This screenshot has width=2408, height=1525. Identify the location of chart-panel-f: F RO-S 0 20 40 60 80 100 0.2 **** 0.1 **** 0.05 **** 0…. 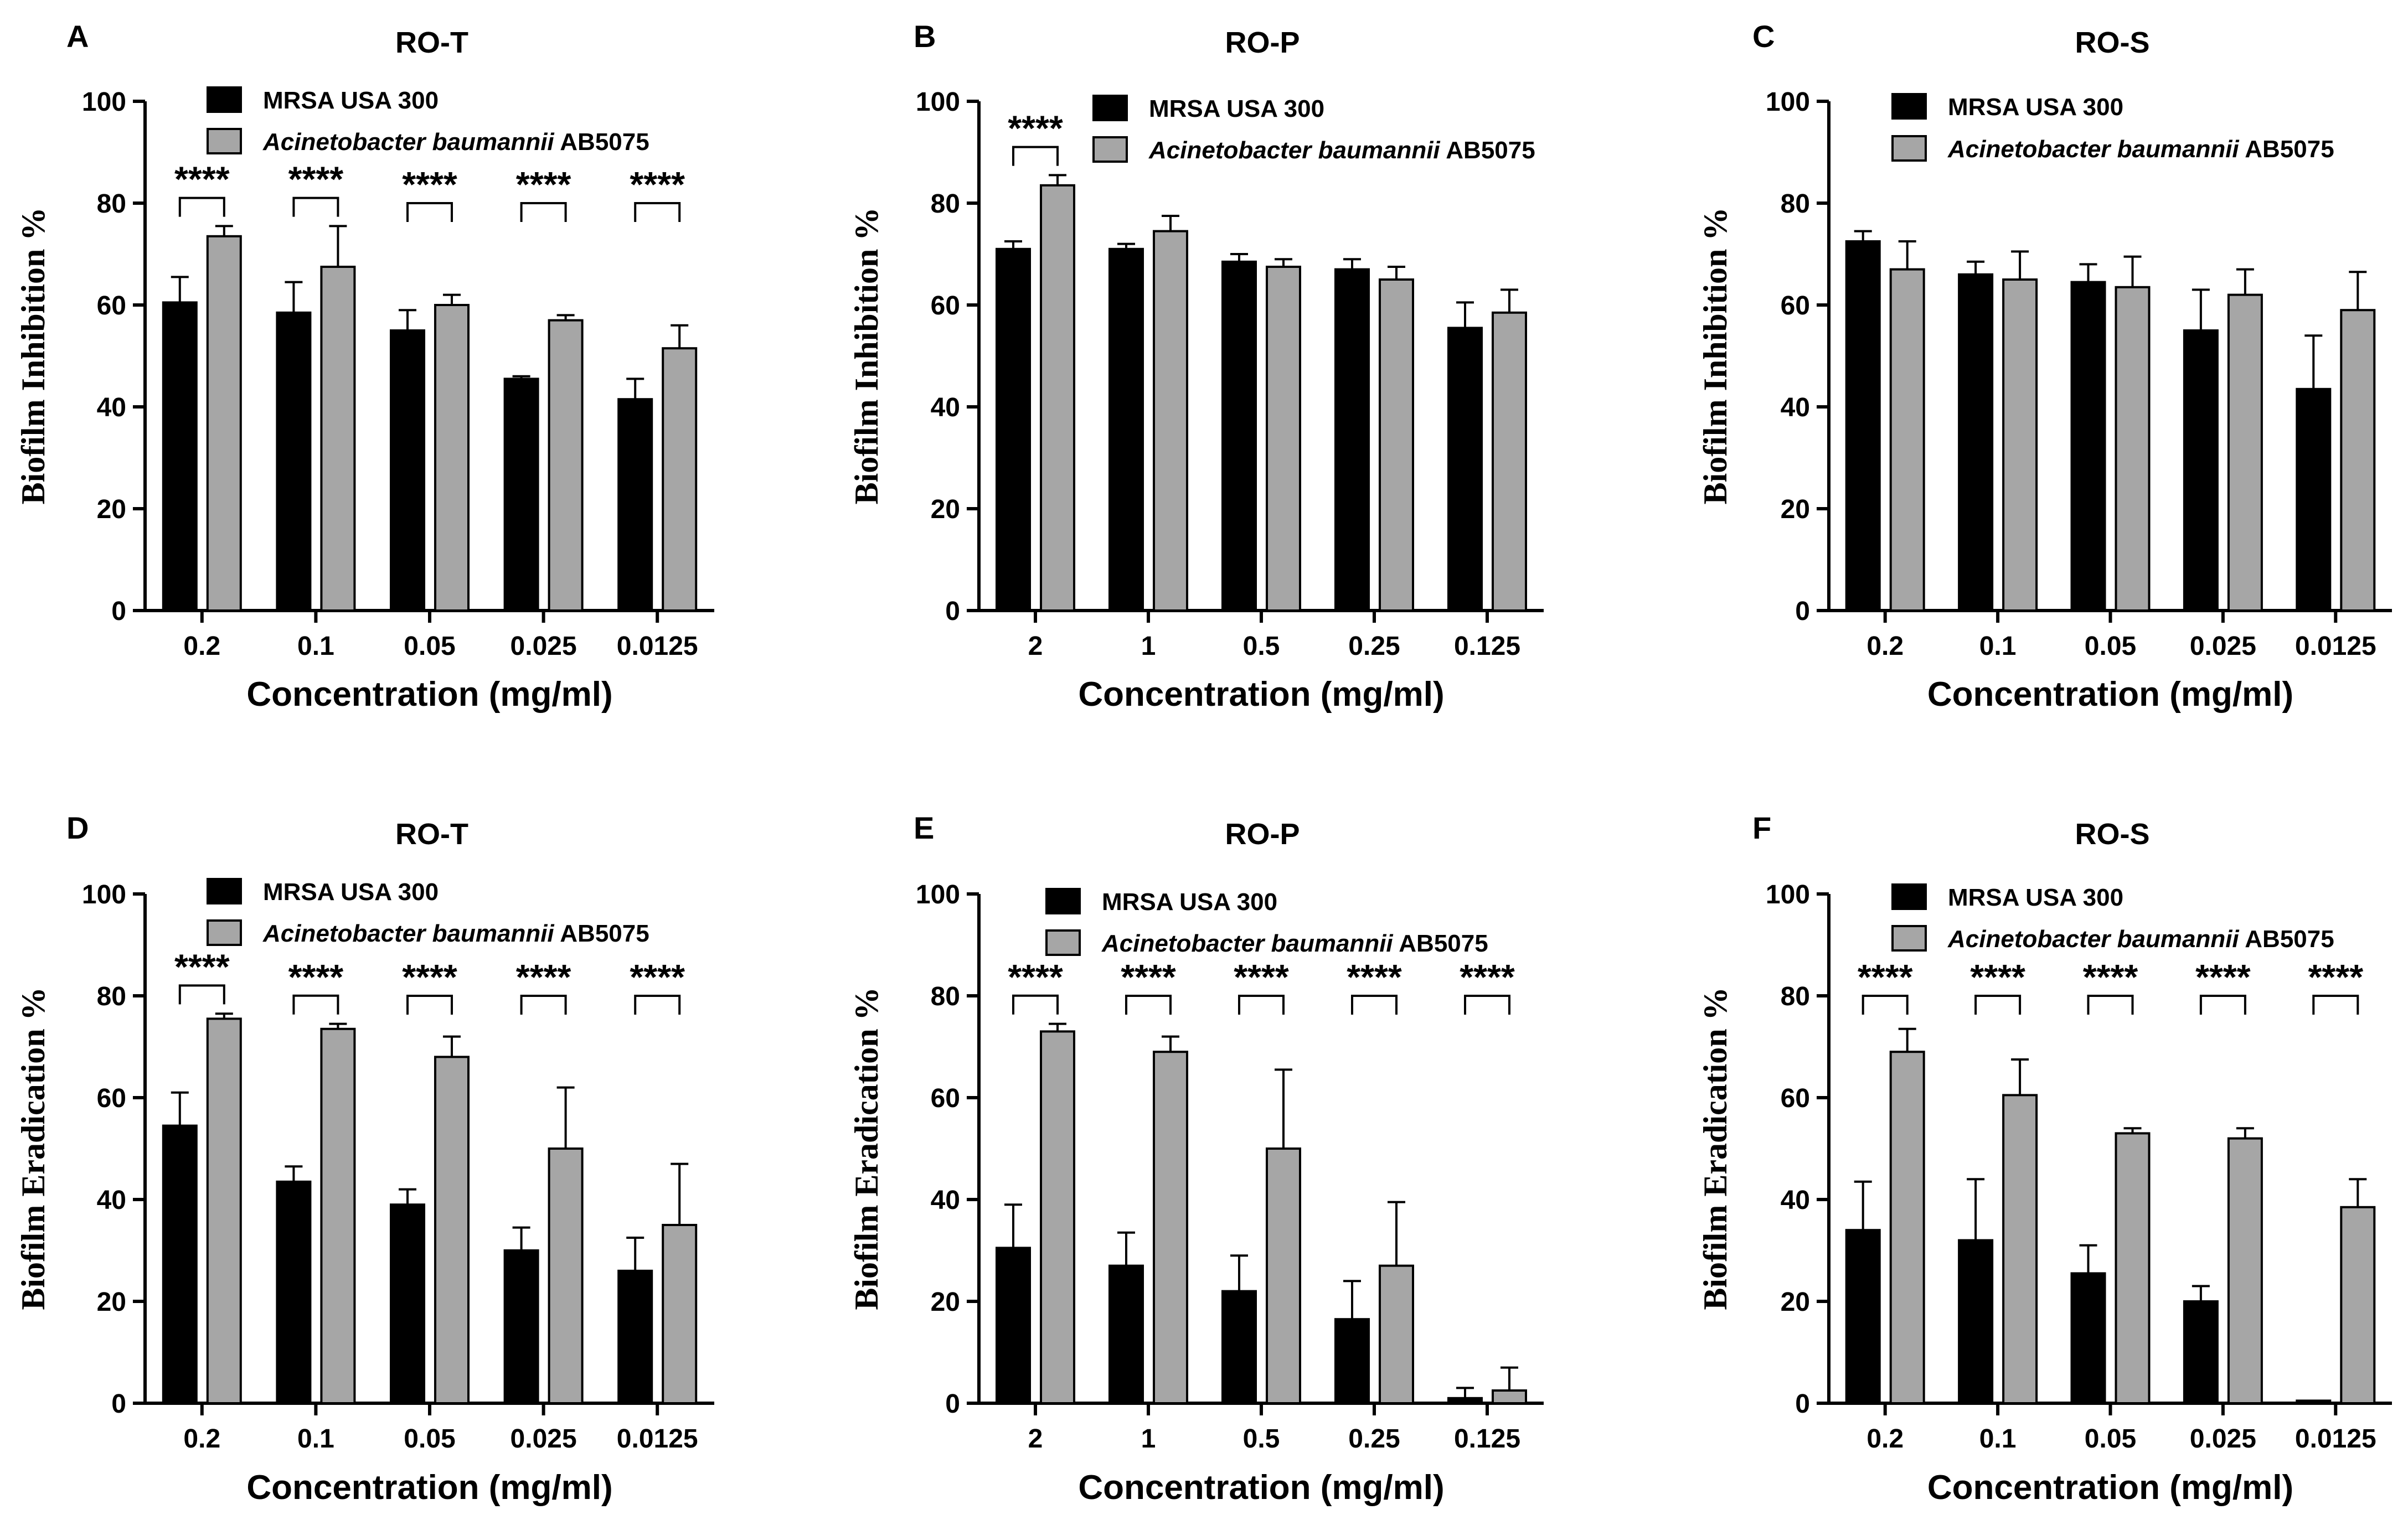
(2044, 1158).